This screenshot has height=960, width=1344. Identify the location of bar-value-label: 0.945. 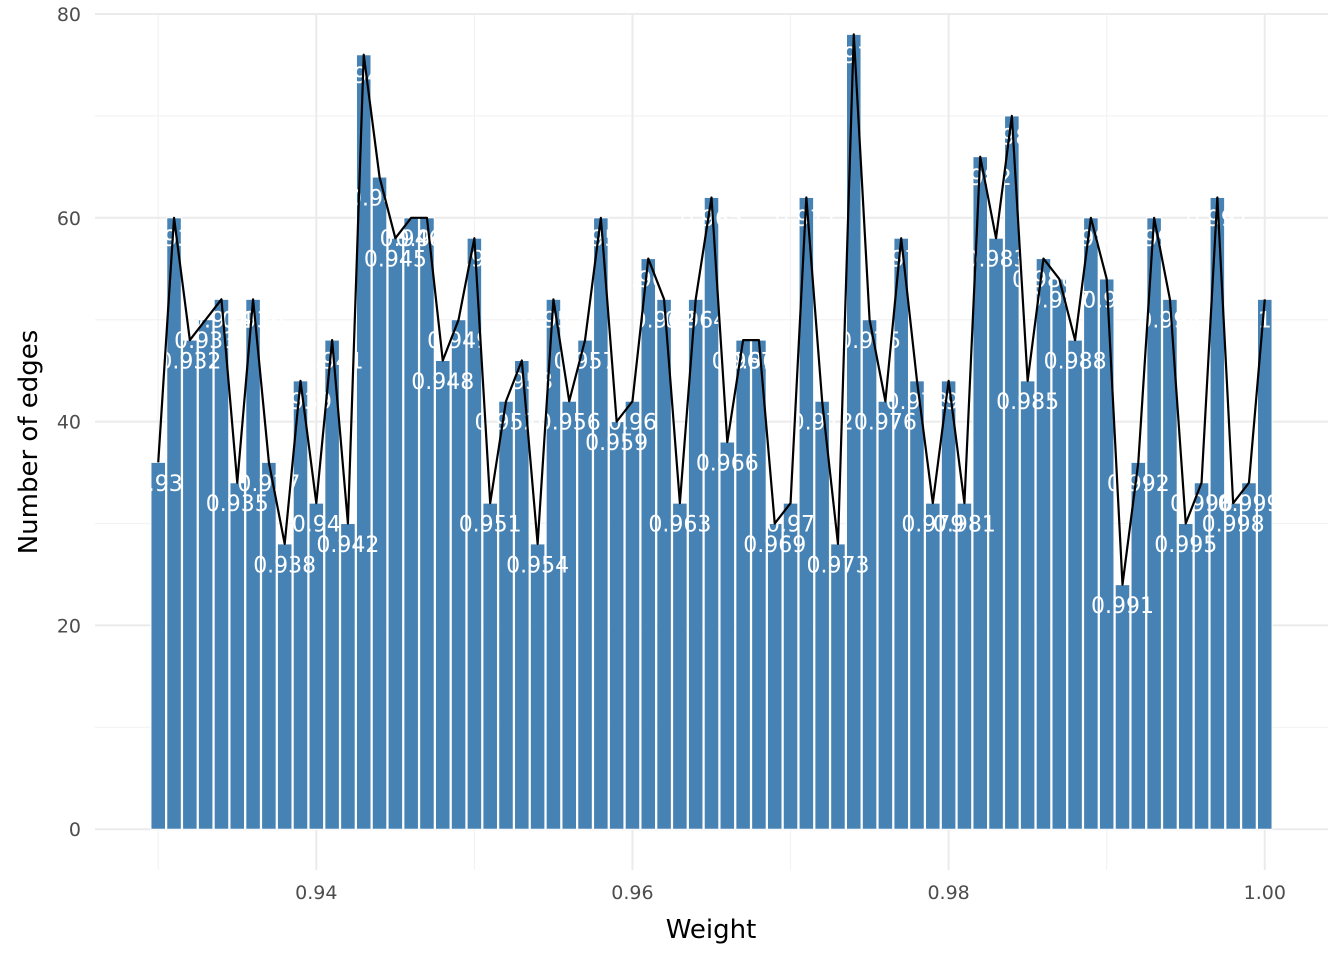
(395, 260).